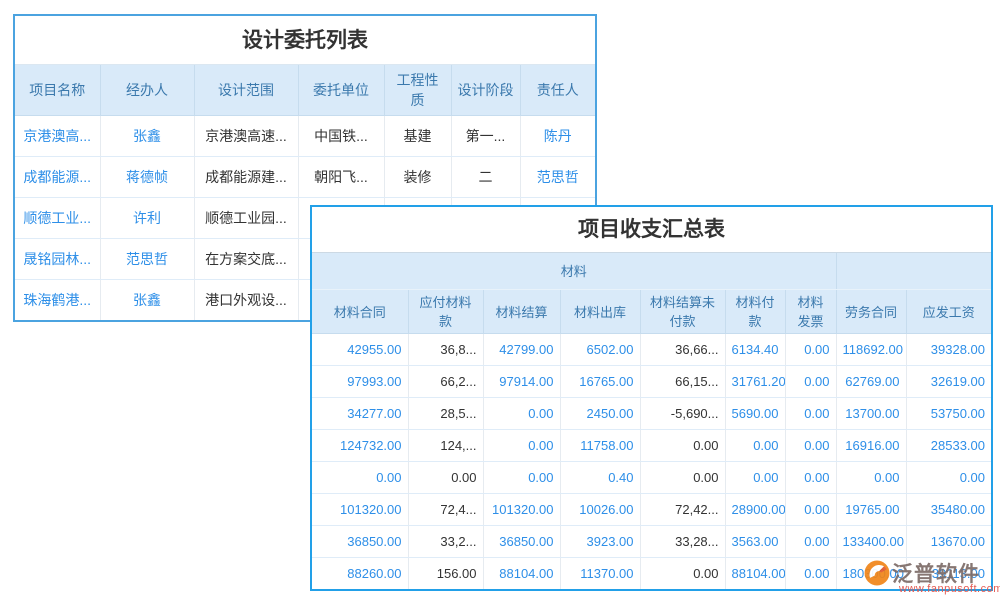 The width and height of the screenshot is (1000, 600). Describe the element at coordinates (913, 271) in the screenshot. I see `group-header` at that location.